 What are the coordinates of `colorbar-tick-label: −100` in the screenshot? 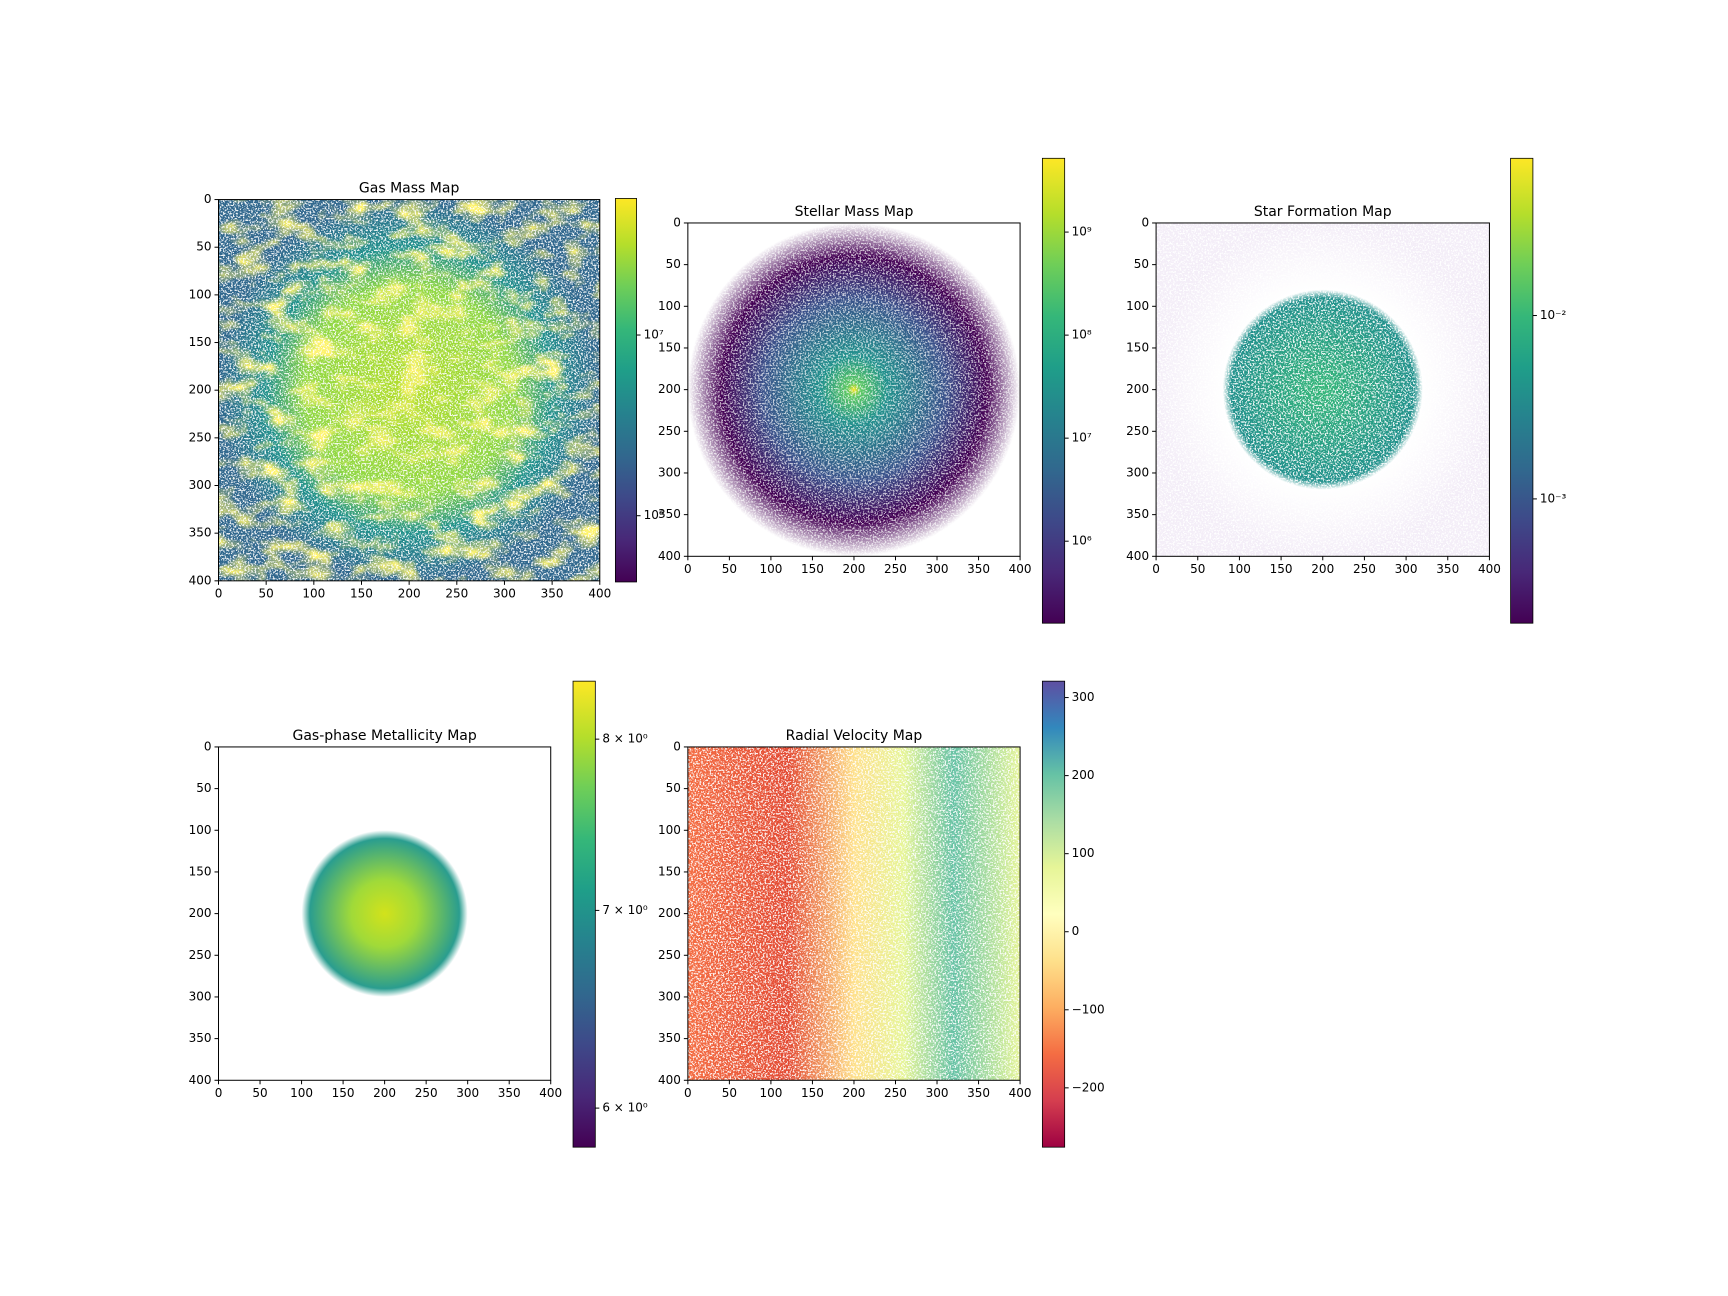 It's located at (1088, 1009).